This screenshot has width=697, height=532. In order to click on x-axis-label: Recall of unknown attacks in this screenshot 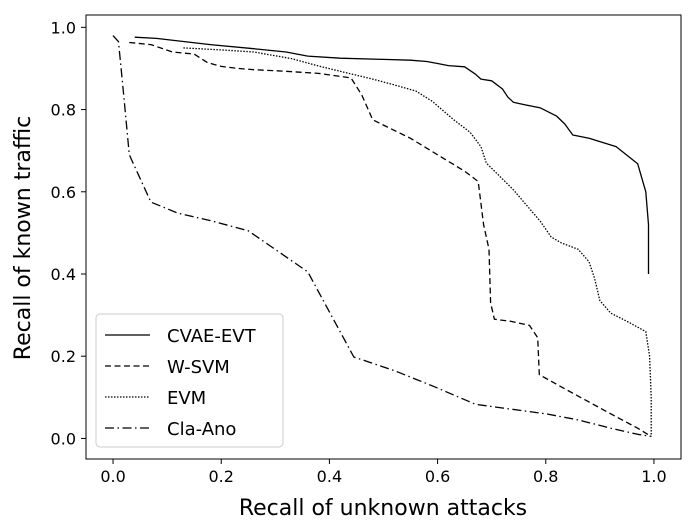, I will do `click(383, 508)`.